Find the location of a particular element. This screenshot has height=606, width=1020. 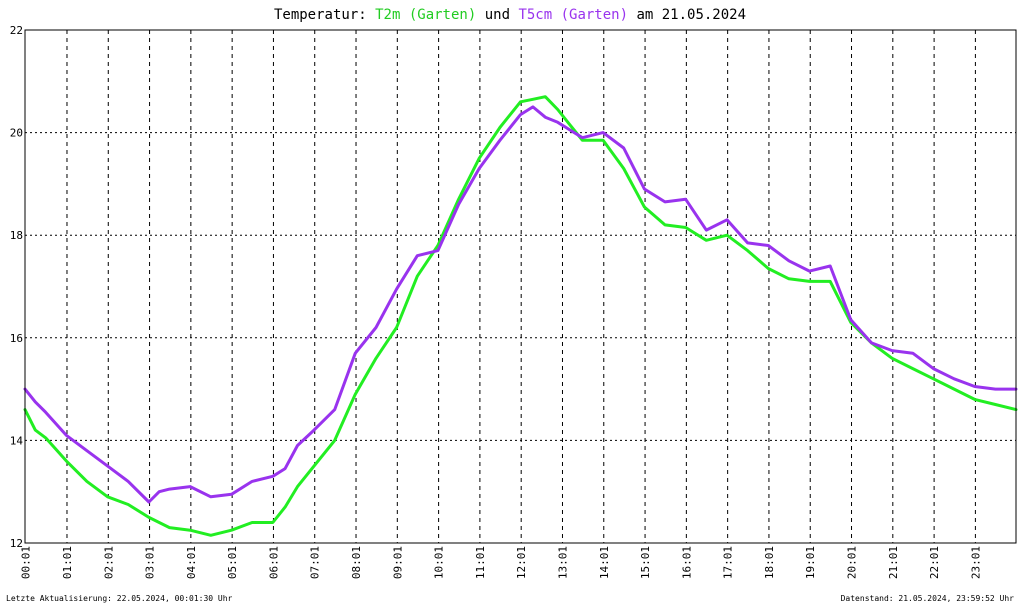

x-tick-label: 07:01 is located at coordinates (315, 562).